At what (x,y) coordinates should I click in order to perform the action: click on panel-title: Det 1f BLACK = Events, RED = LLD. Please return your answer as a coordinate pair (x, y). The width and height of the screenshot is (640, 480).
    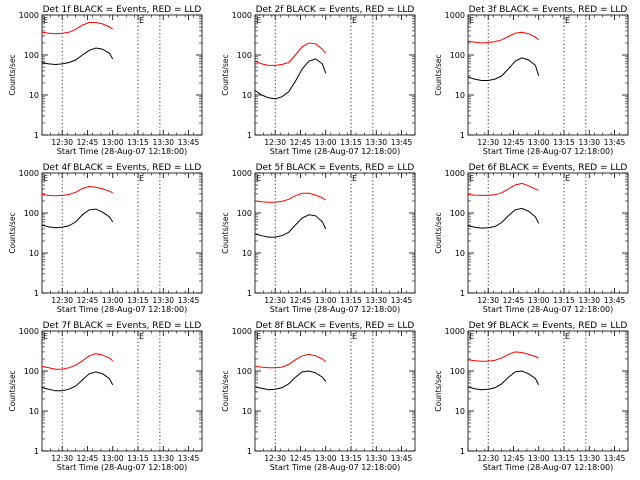
    Looking at the image, I should click on (122, 10).